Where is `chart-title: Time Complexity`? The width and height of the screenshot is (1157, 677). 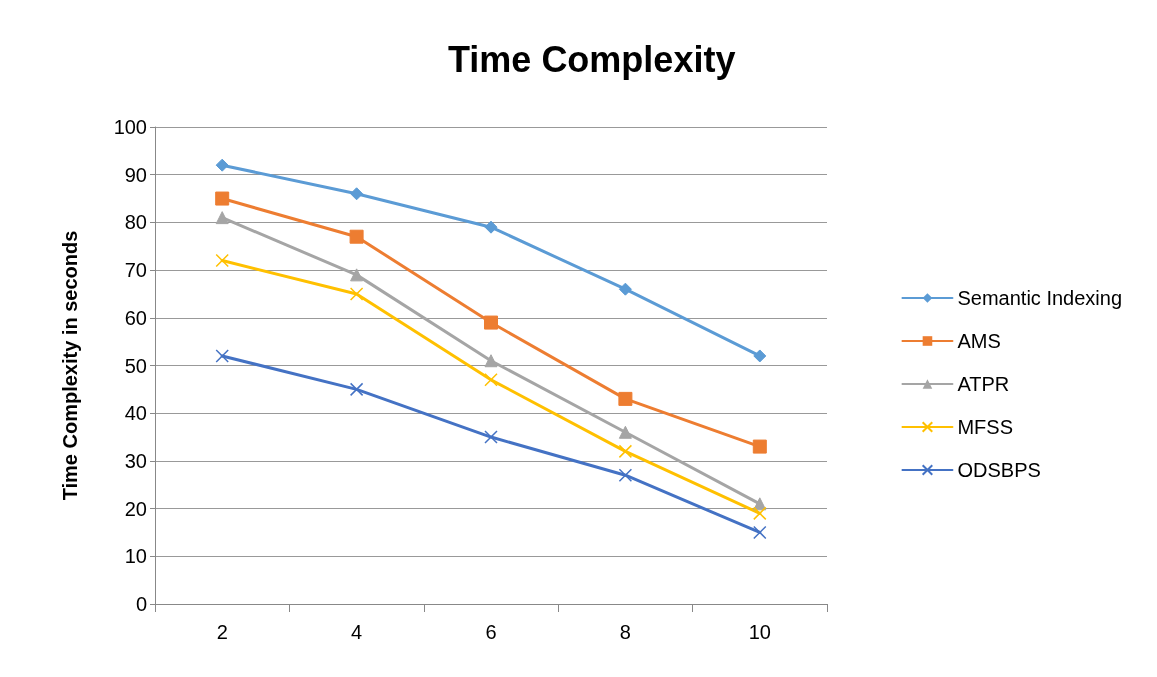 chart-title: Time Complexity is located at coordinates (592, 59).